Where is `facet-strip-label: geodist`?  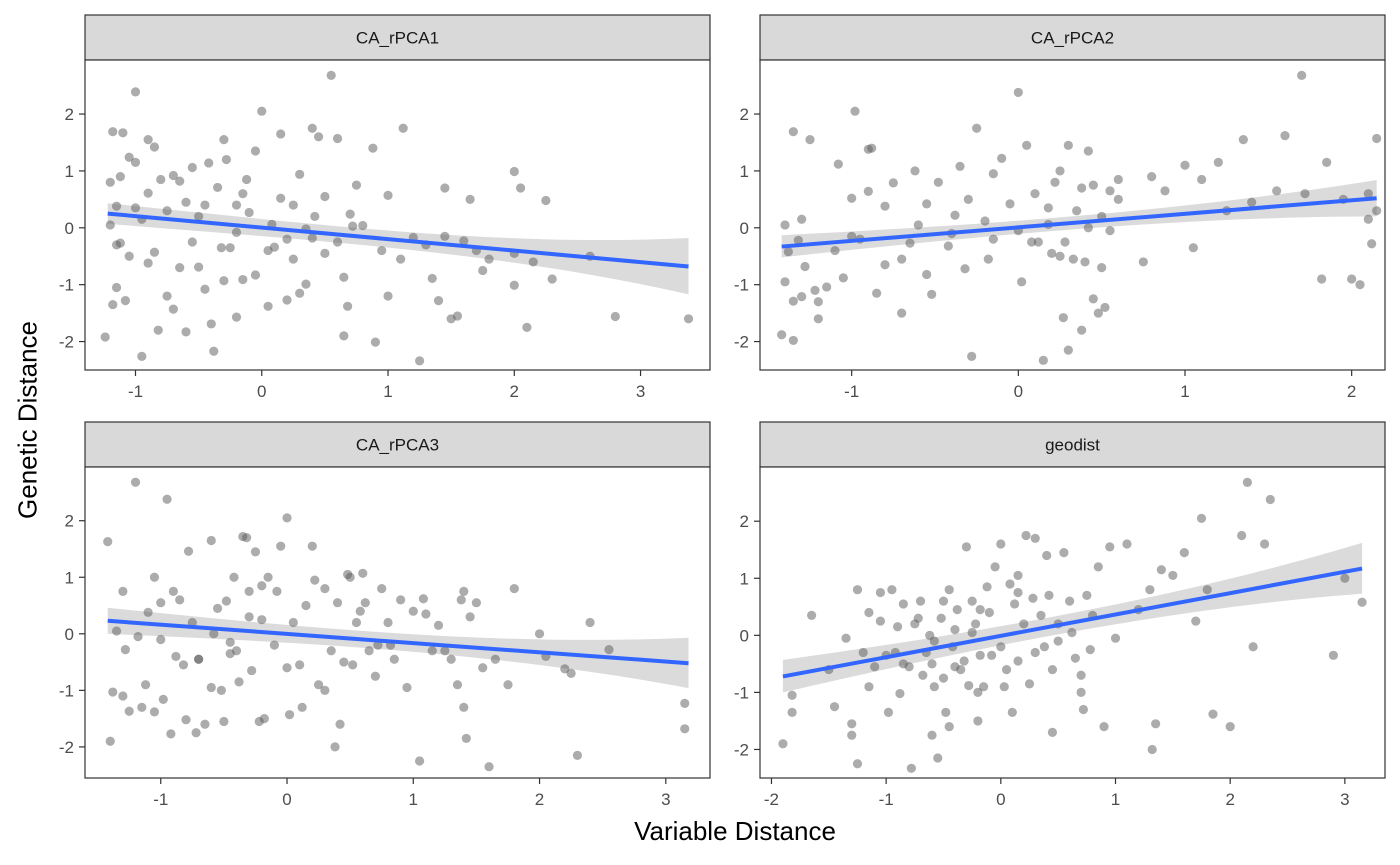 facet-strip-label: geodist is located at coordinates (1072, 445).